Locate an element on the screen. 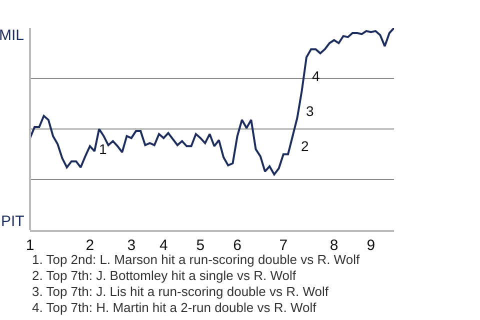 Image resolution: width=480 pixels, height=320 pixels. x-tick-label: 3 is located at coordinates (131, 245).